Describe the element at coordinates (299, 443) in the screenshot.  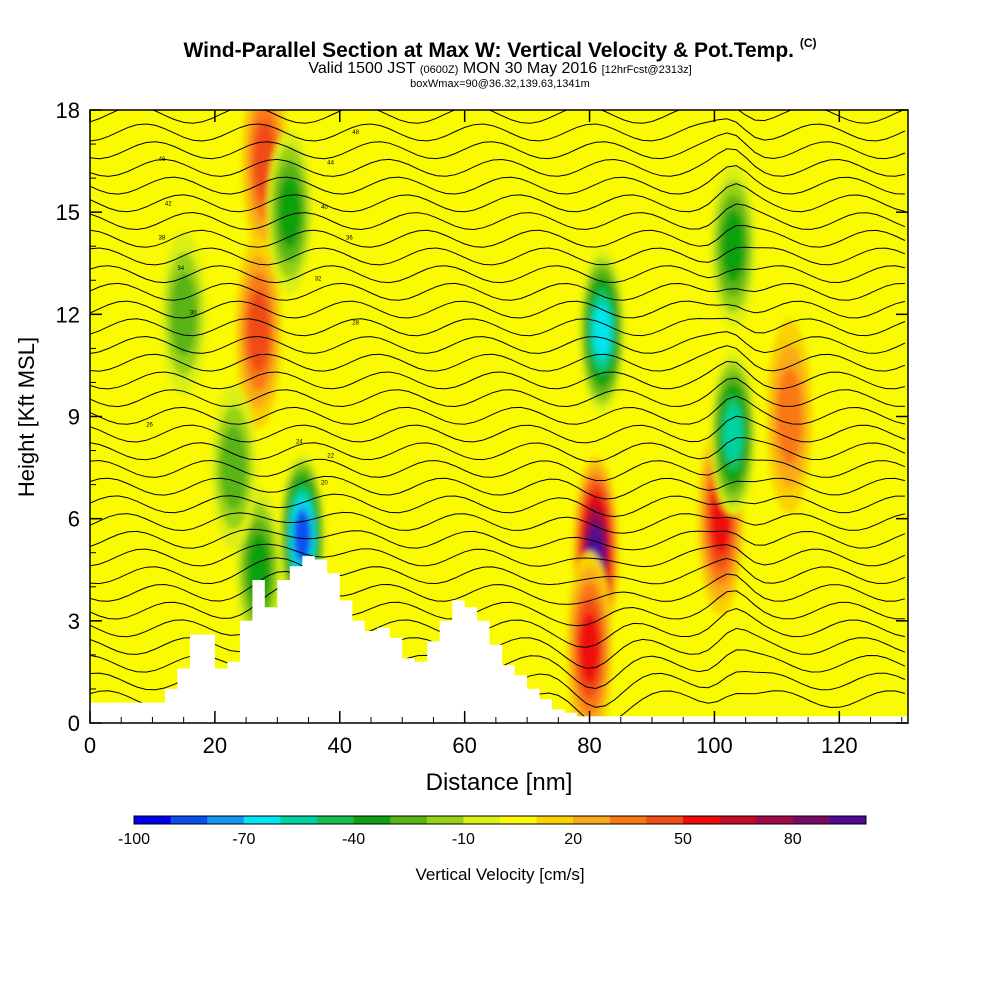
I see `theta-label: 24` at that location.